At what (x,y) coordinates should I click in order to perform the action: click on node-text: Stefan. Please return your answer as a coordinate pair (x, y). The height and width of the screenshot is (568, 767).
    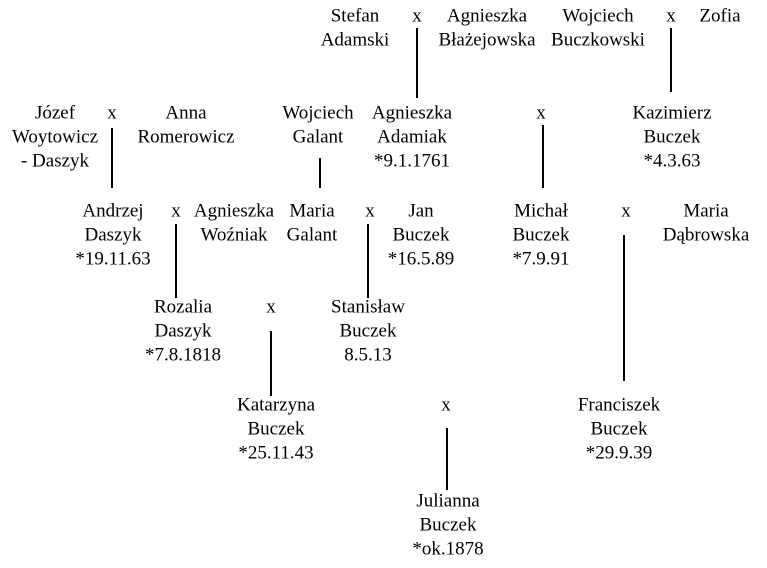
    Looking at the image, I should click on (355, 15).